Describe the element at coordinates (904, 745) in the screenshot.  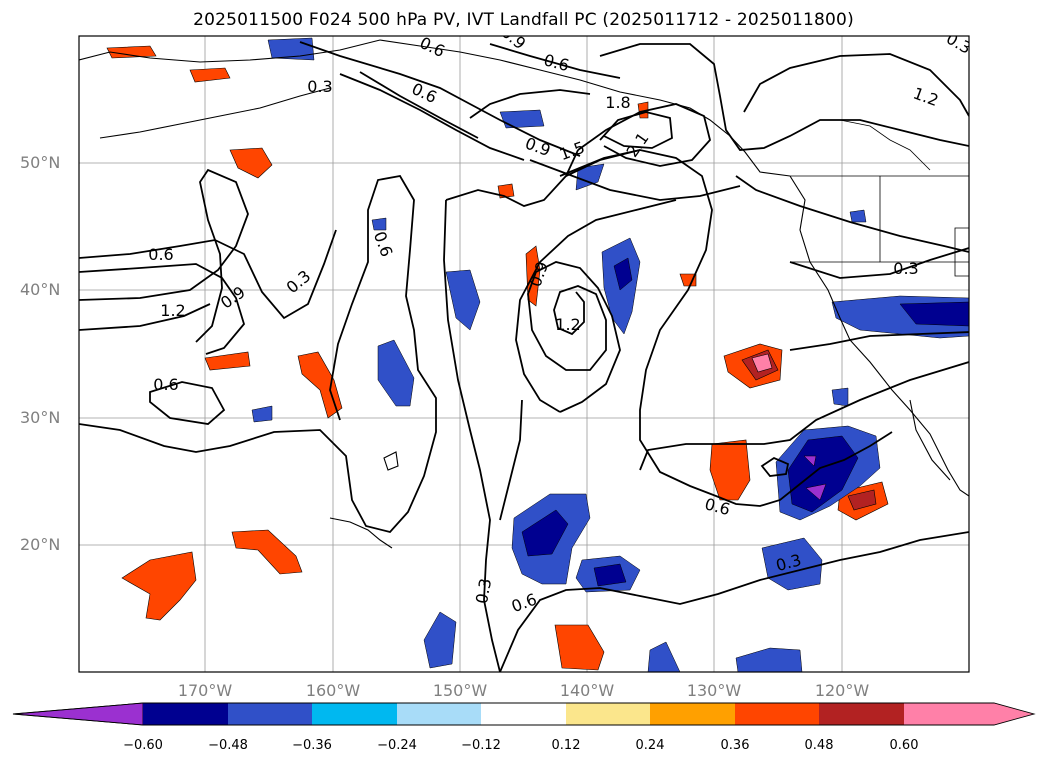
I see `colorbar-tick: 0.60` at that location.